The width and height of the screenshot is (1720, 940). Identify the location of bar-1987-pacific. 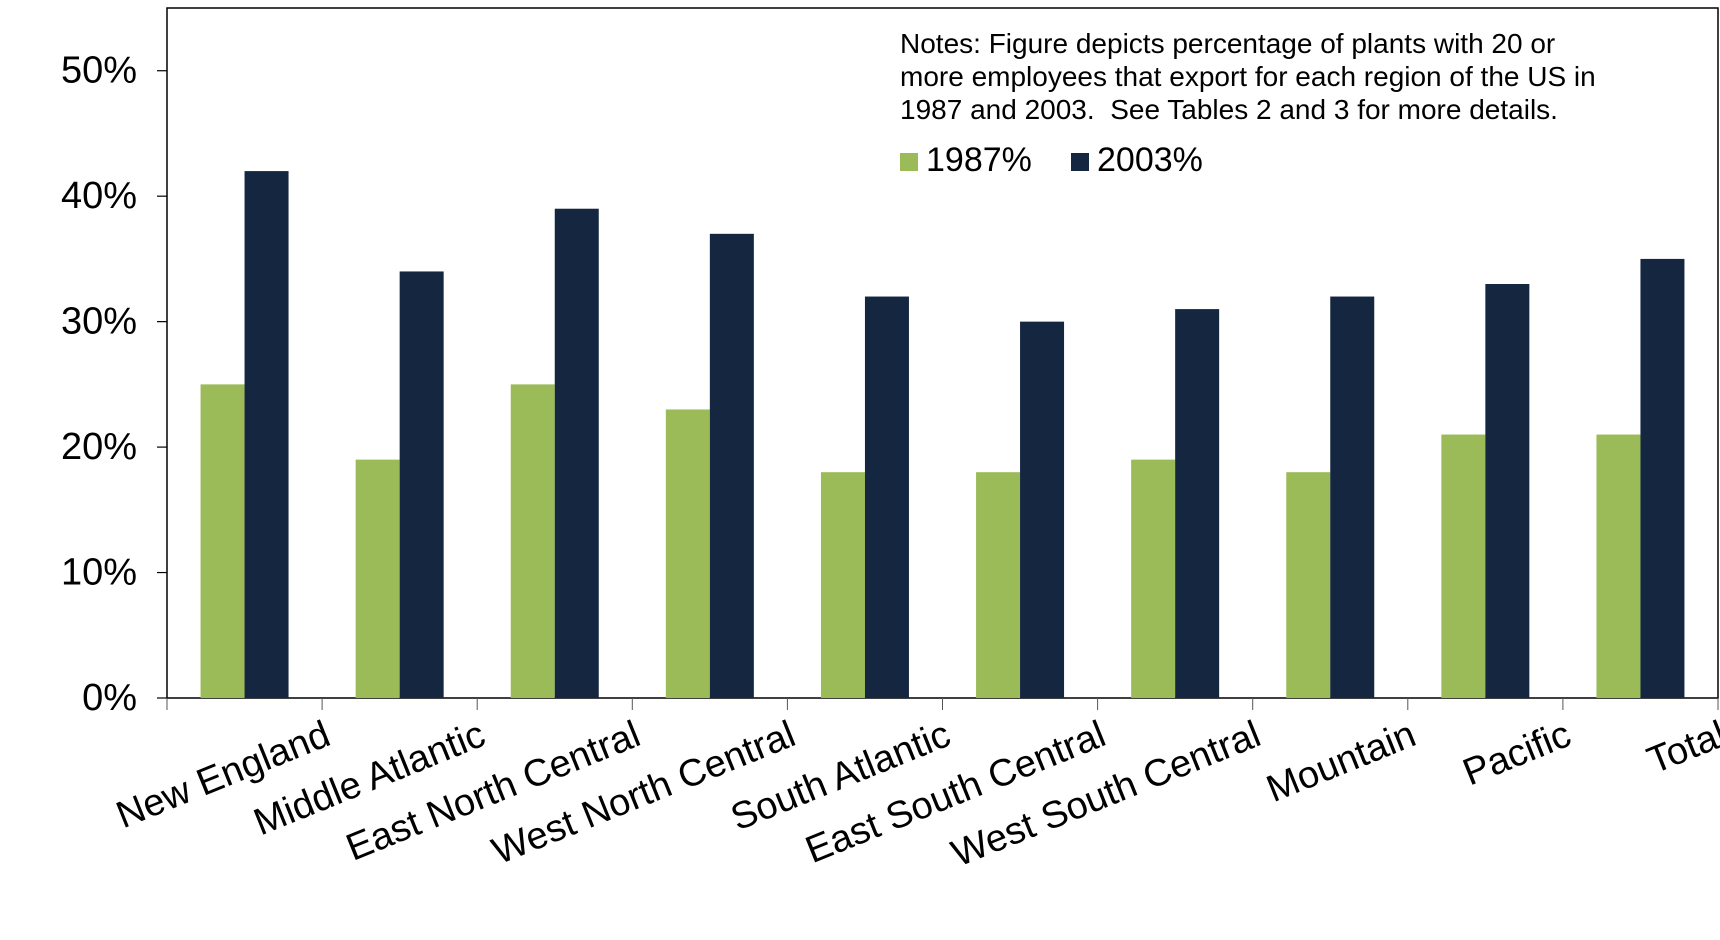
(1463, 566).